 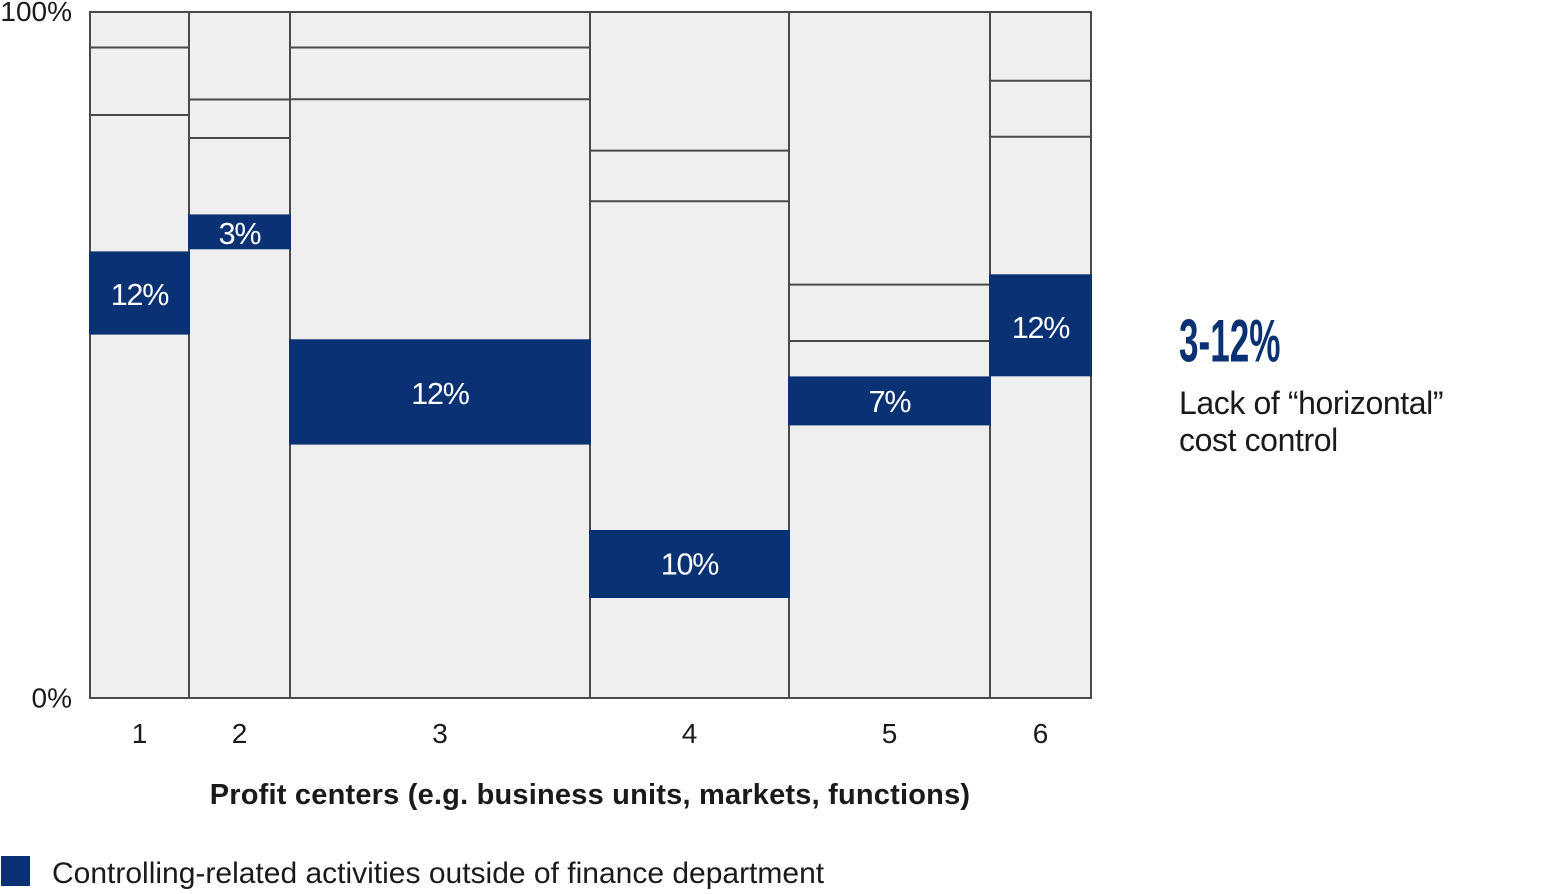 I want to click on svg-text: 3%, so click(x=240, y=234).